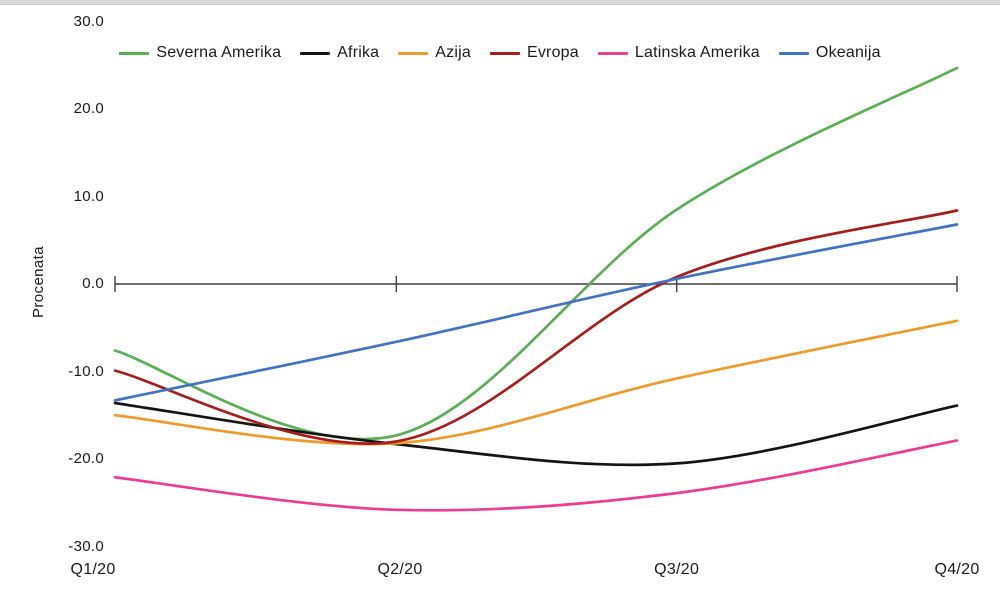 This screenshot has width=1000, height=615. I want to click on legend-item-severna-amerika: Severna Amerika, so click(200, 53).